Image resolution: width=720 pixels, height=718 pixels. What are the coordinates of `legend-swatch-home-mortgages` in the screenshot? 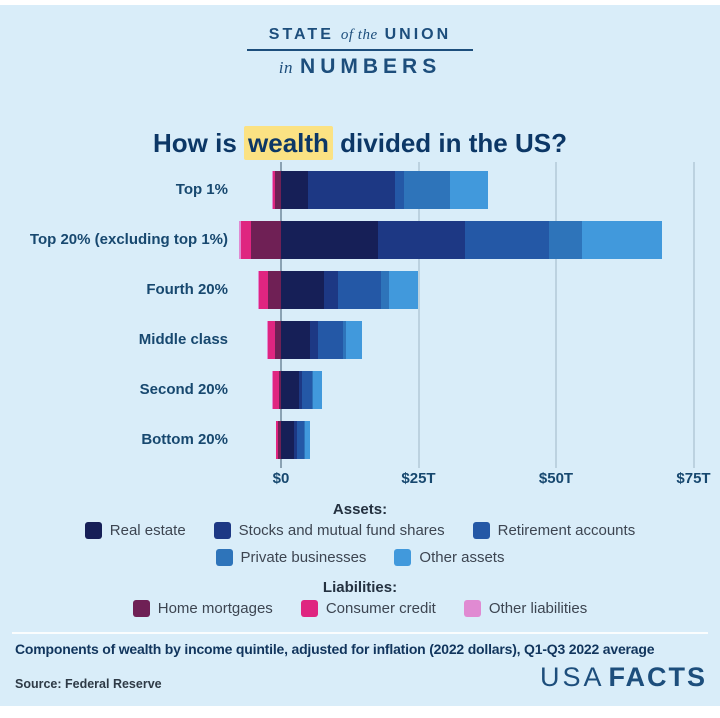 It's located at (141, 608).